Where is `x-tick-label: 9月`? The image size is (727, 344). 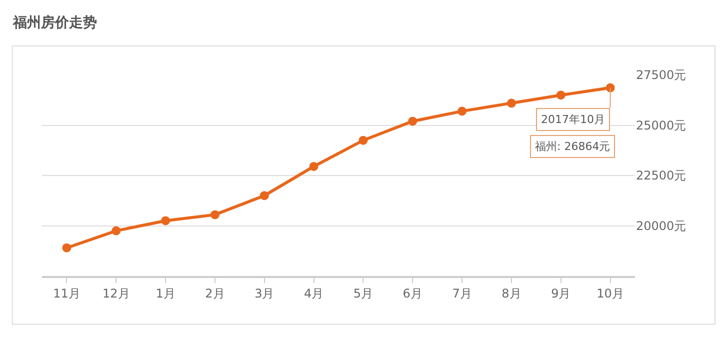 x-tick-label: 9月 is located at coordinates (561, 293).